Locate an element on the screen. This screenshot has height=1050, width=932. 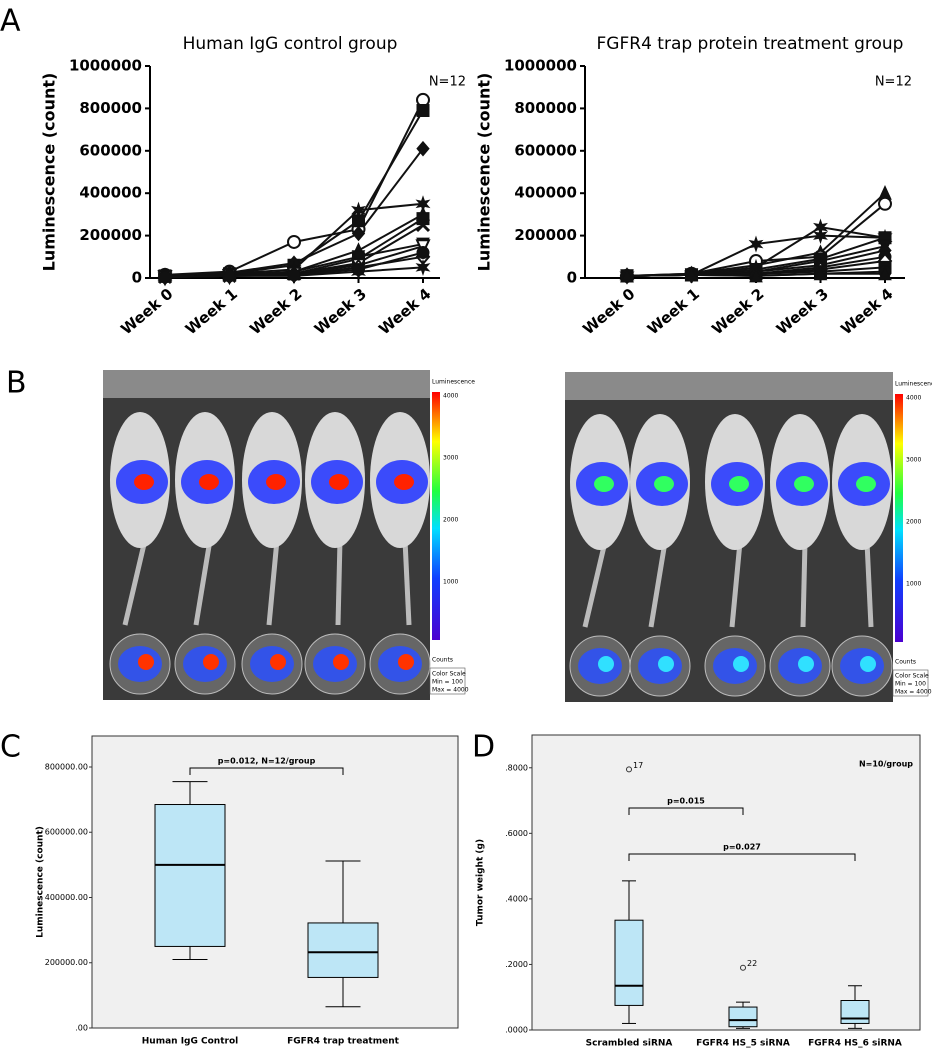
outlier-id: 17 is located at coordinates (638, 765).